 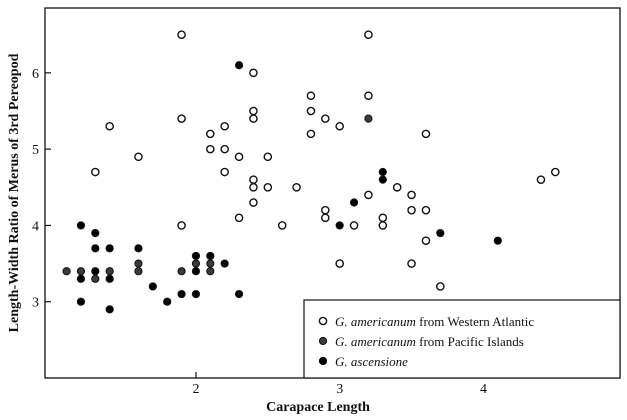 What do you see at coordinates (195, 389) in the screenshot?
I see `x-tick-label: 2` at bounding box center [195, 389].